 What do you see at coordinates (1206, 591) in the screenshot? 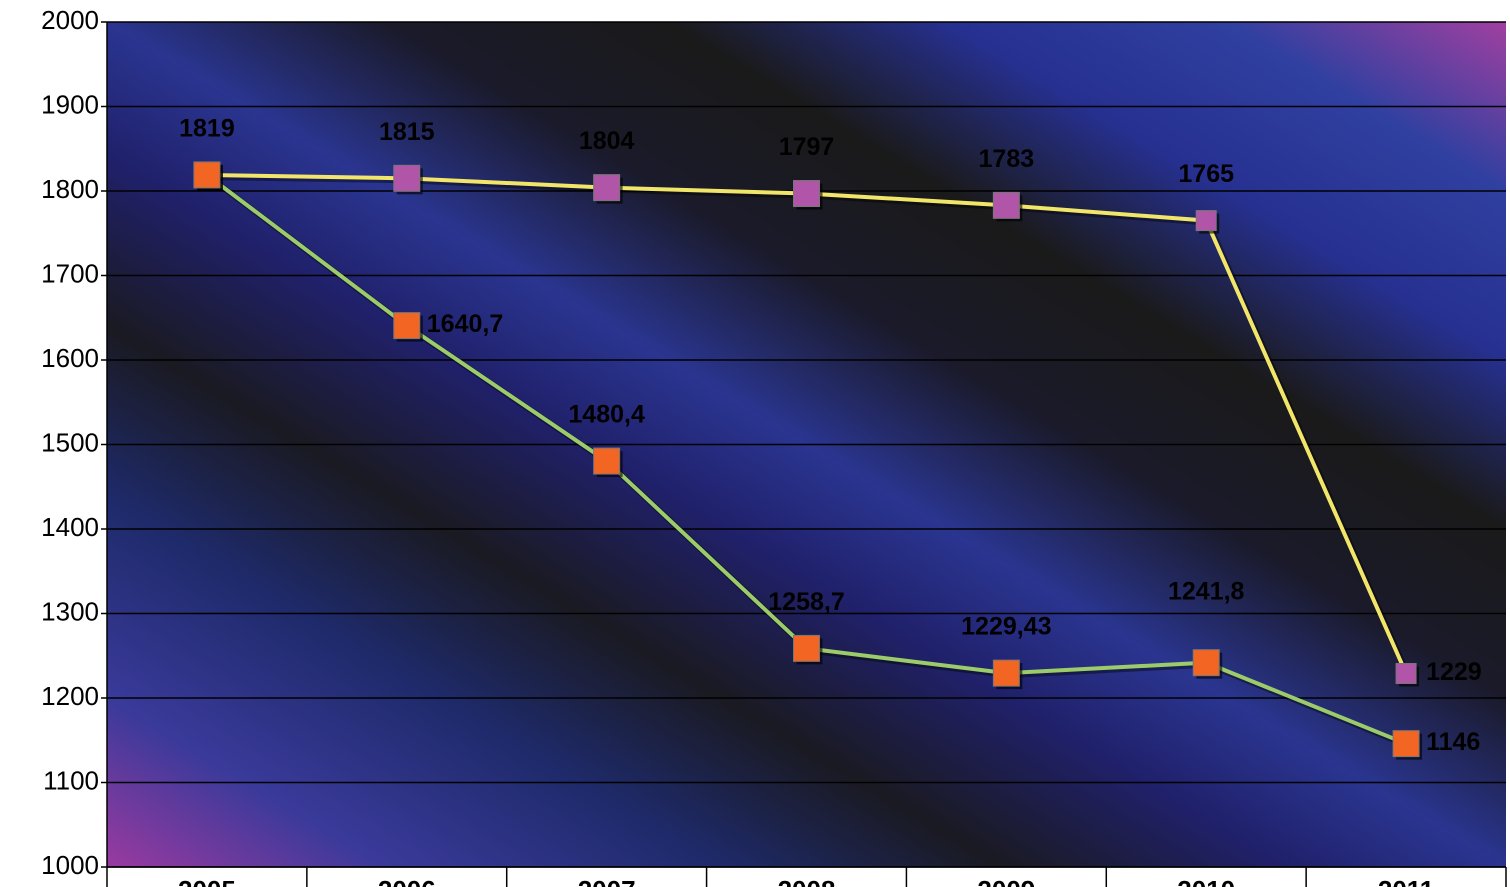
I see `value-label: 1241,8` at bounding box center [1206, 591].